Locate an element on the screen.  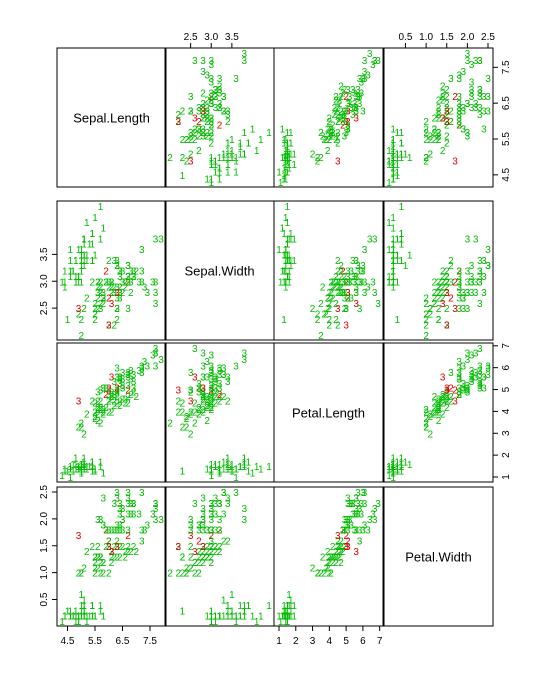
axis-tick-label: 2 is located at coordinates (506, 455).